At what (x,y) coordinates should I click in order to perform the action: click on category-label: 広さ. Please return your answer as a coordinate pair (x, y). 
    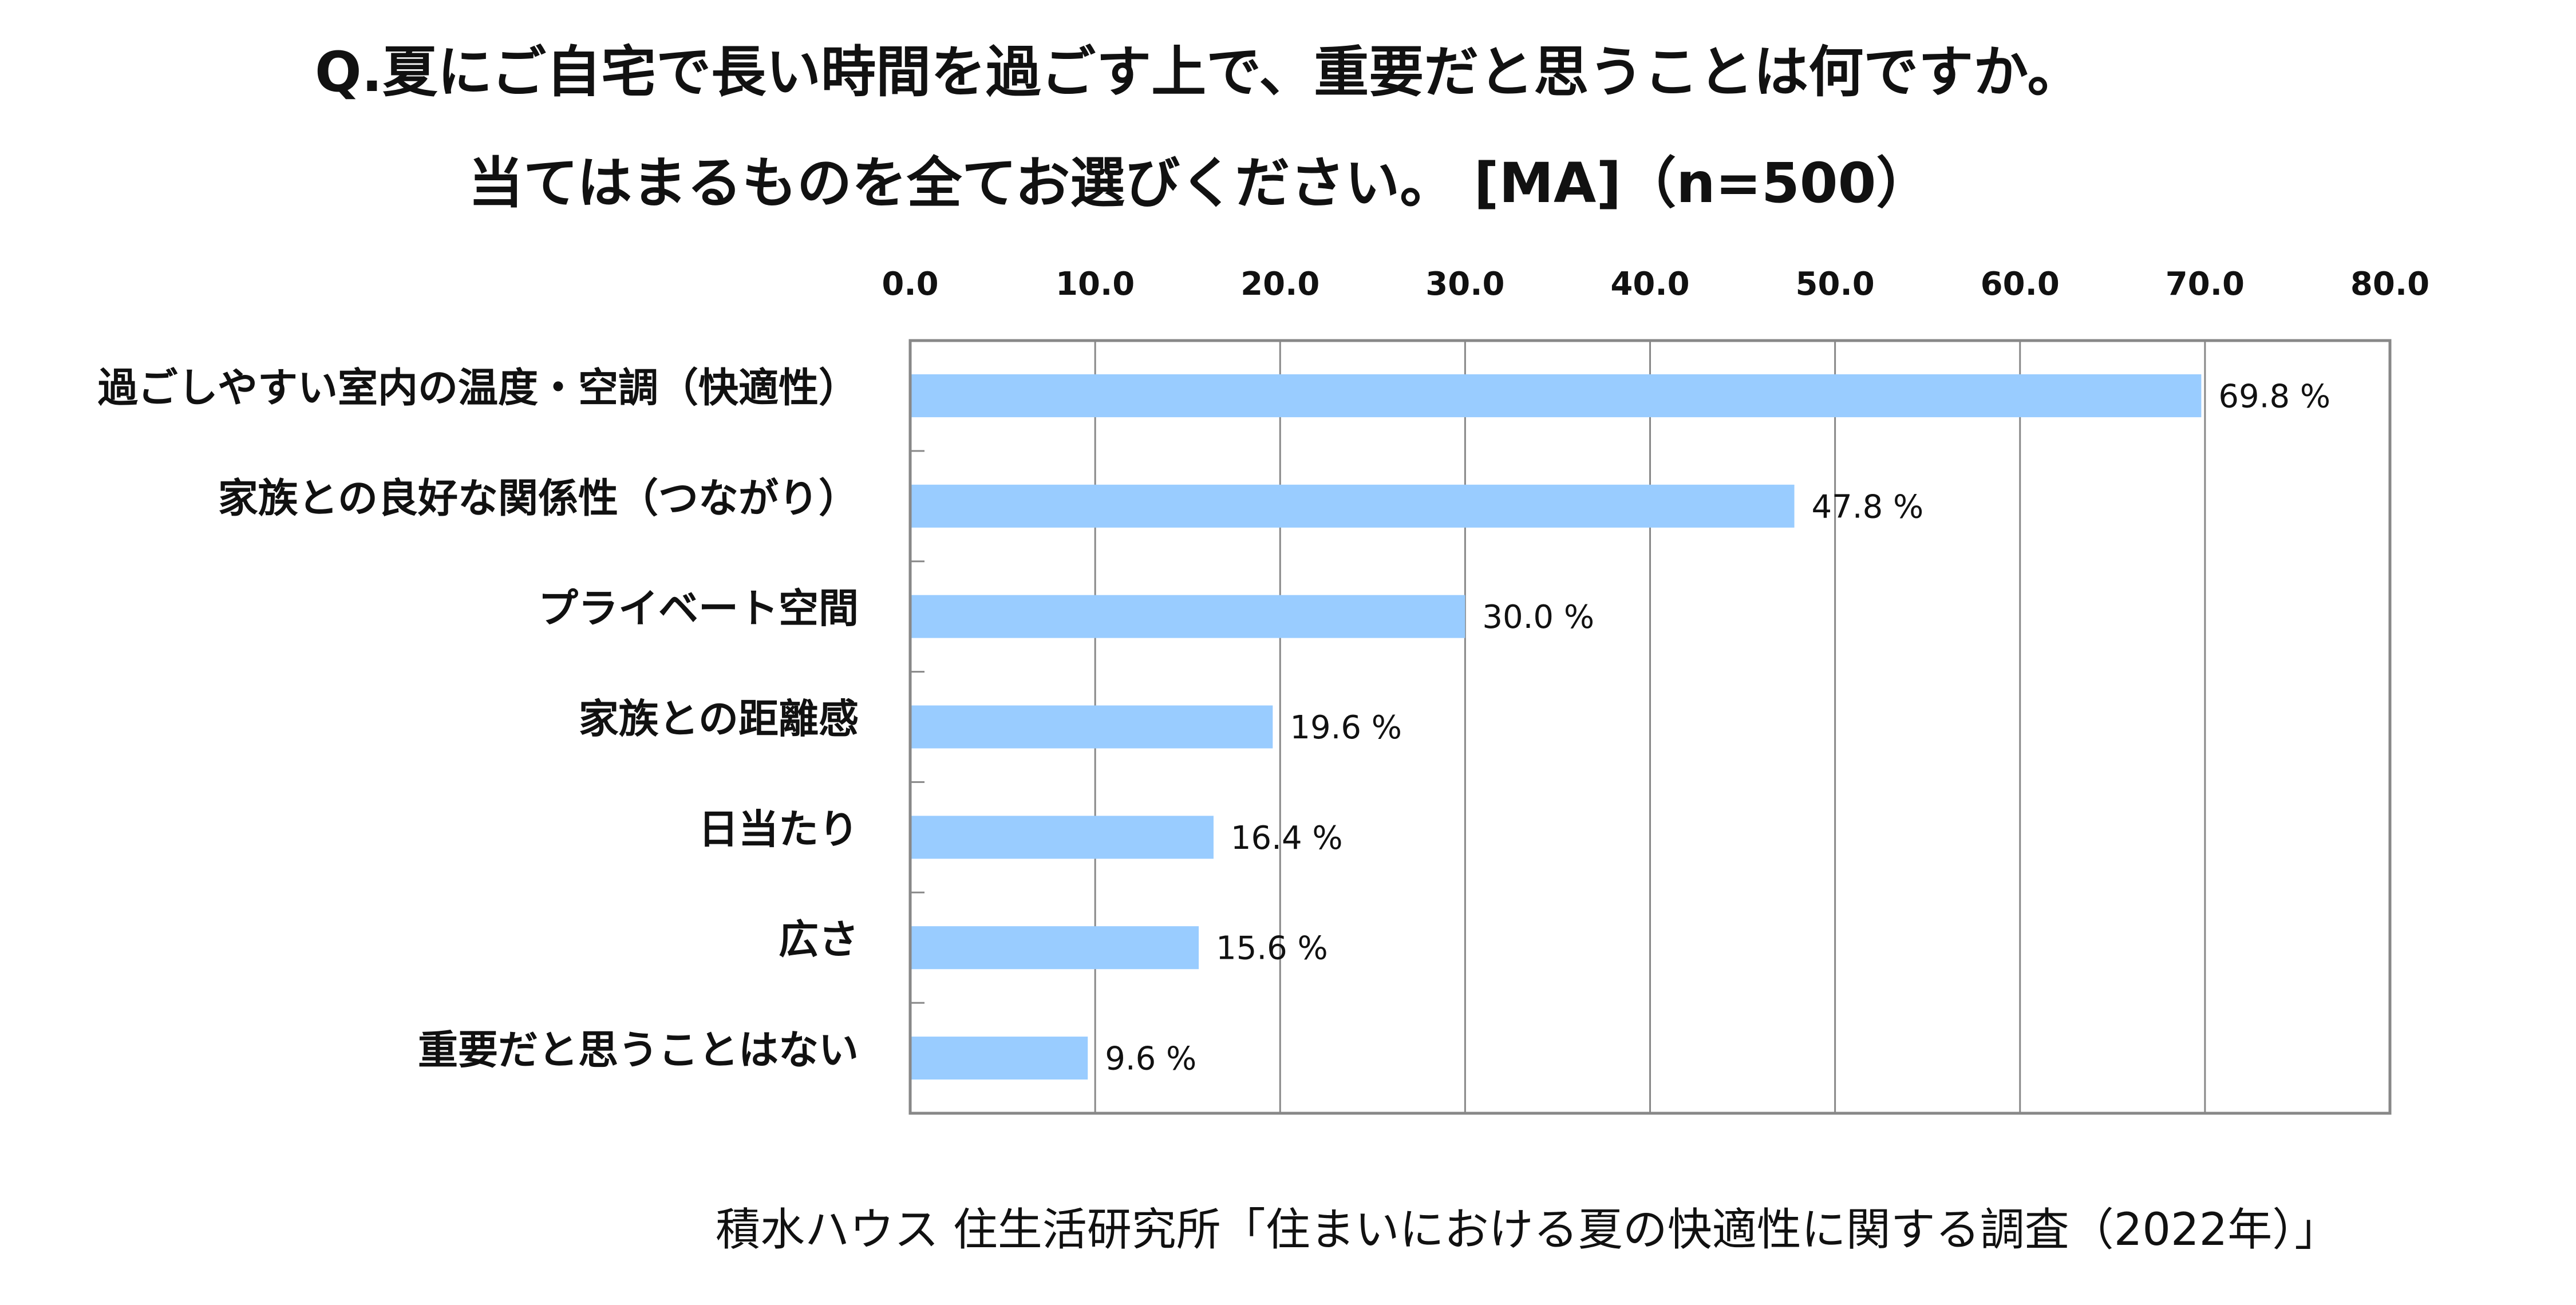
    Looking at the image, I should click on (819, 939).